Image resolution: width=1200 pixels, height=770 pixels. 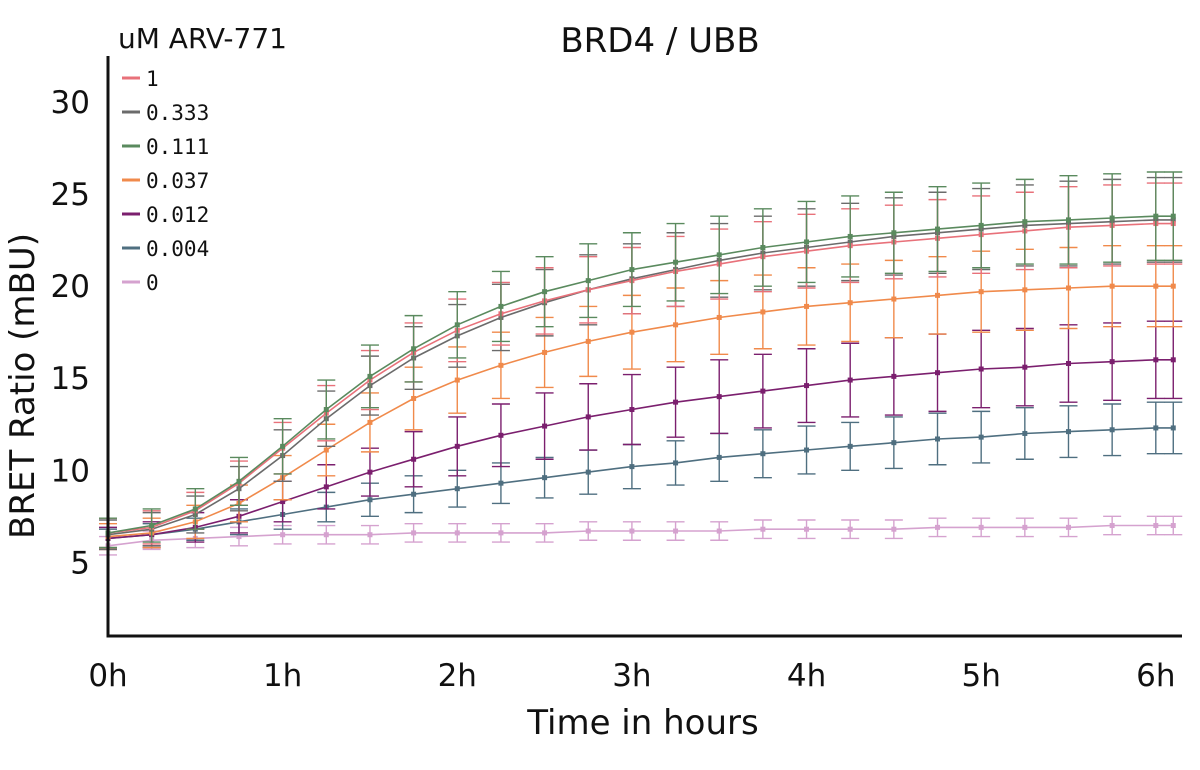 What do you see at coordinates (177, 215) in the screenshot?
I see `legend-label: 0.012` at bounding box center [177, 215].